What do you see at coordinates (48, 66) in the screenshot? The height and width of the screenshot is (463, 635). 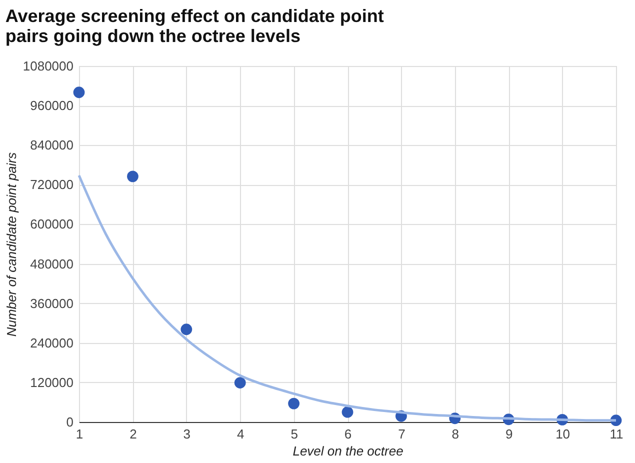 I see `y-tick-label: 1080000` at bounding box center [48, 66].